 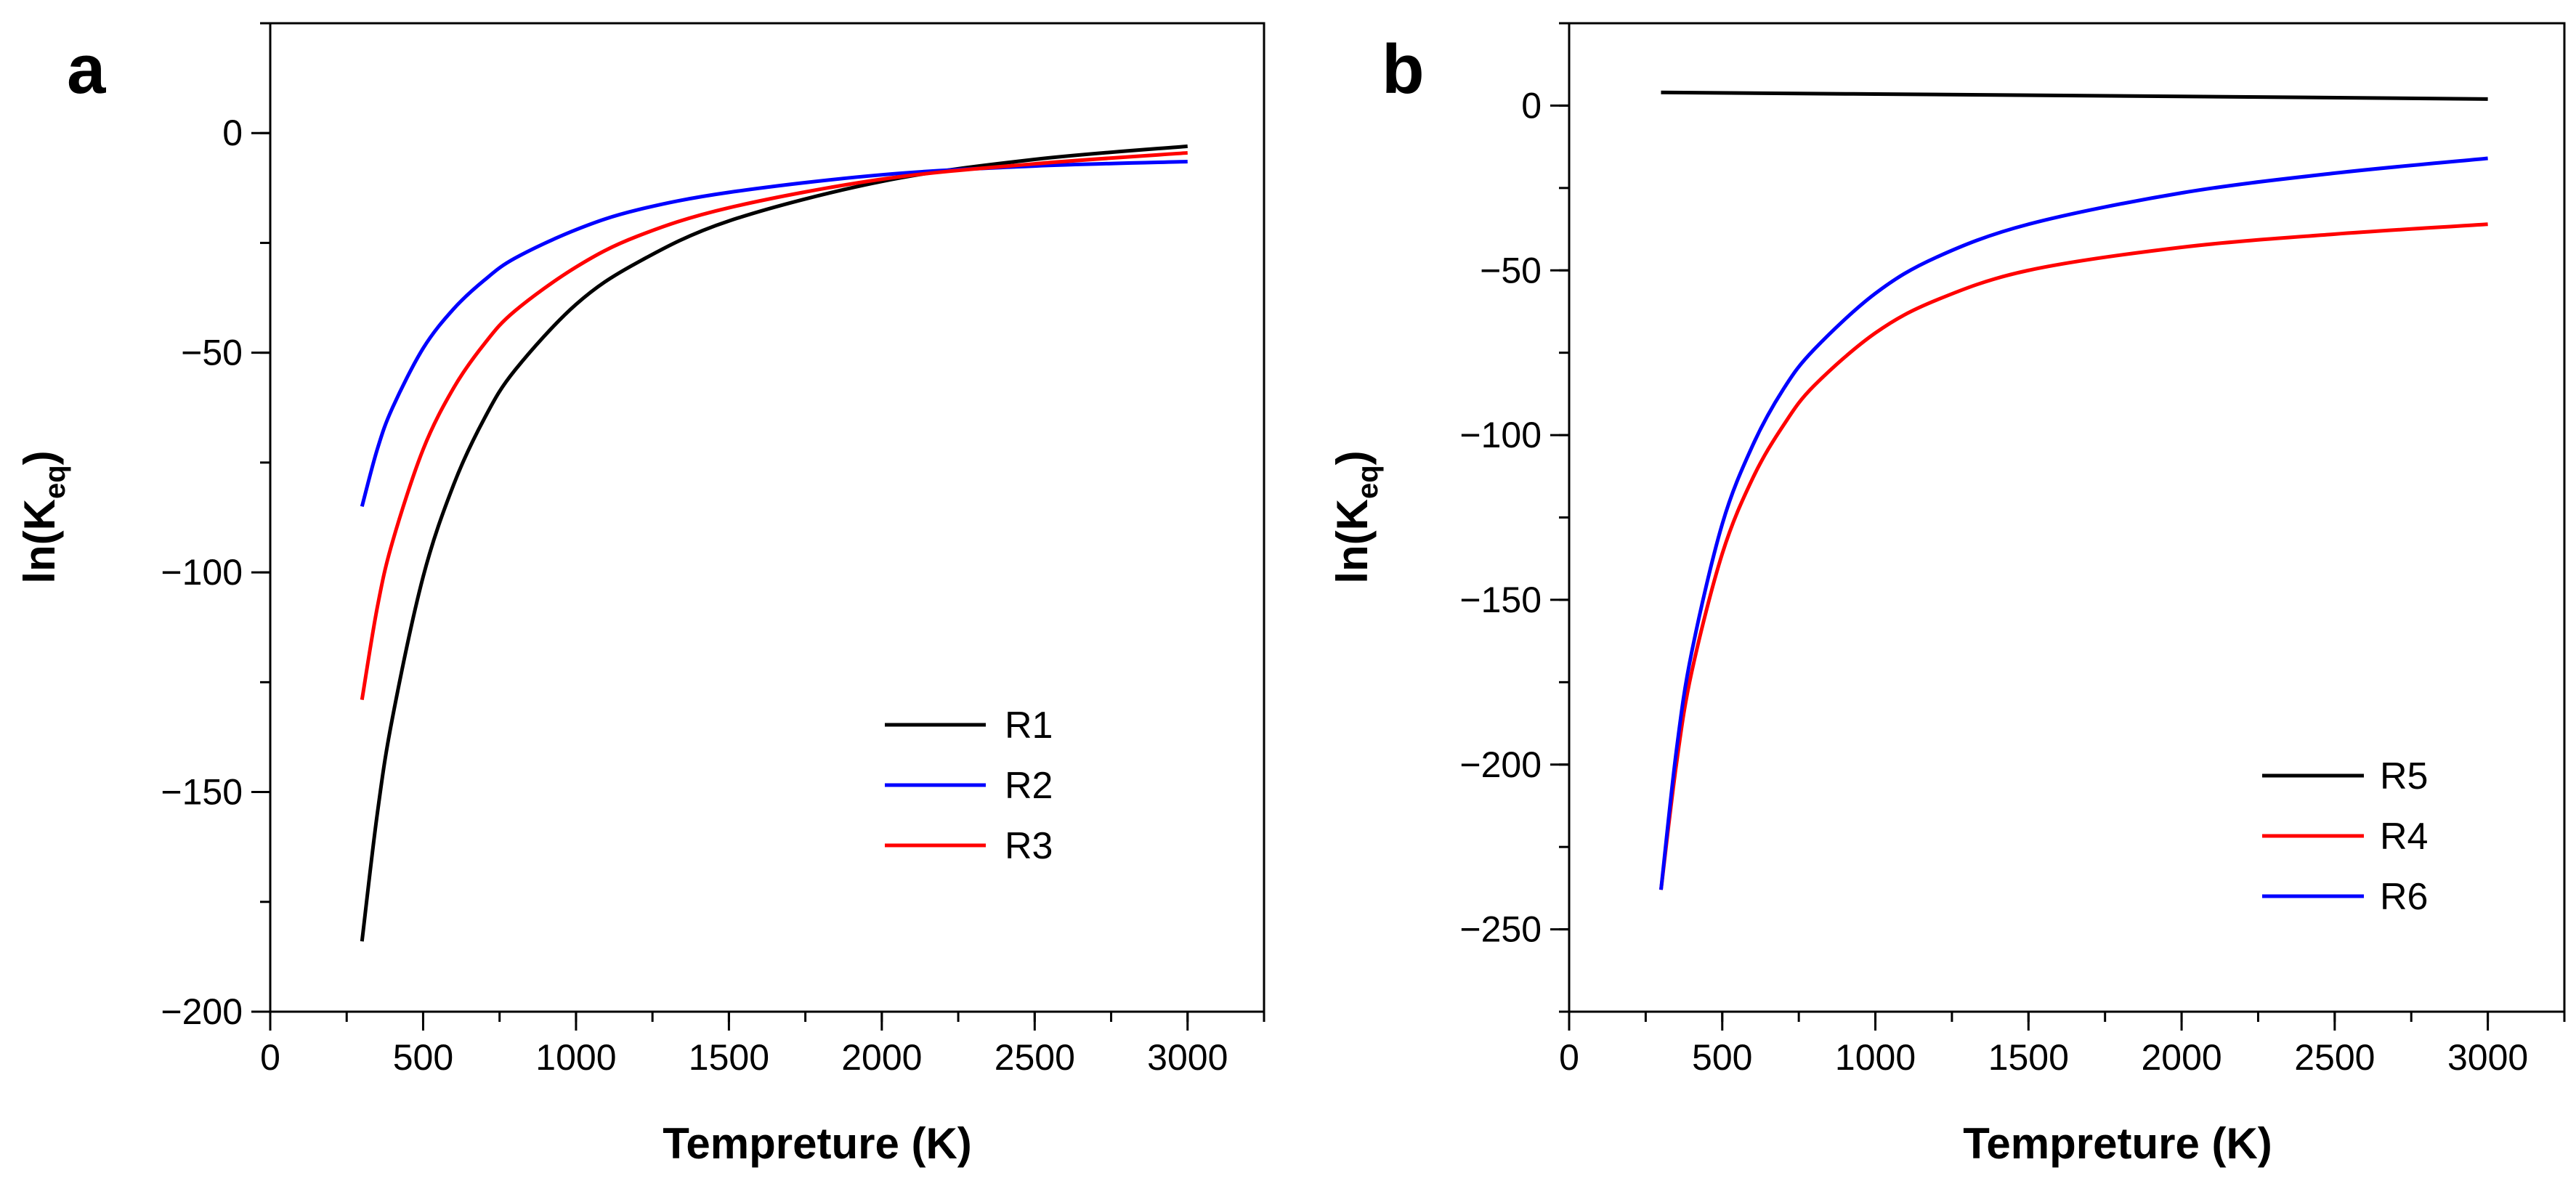 I want to click on legend-label-r4: R4, so click(x=2404, y=837).